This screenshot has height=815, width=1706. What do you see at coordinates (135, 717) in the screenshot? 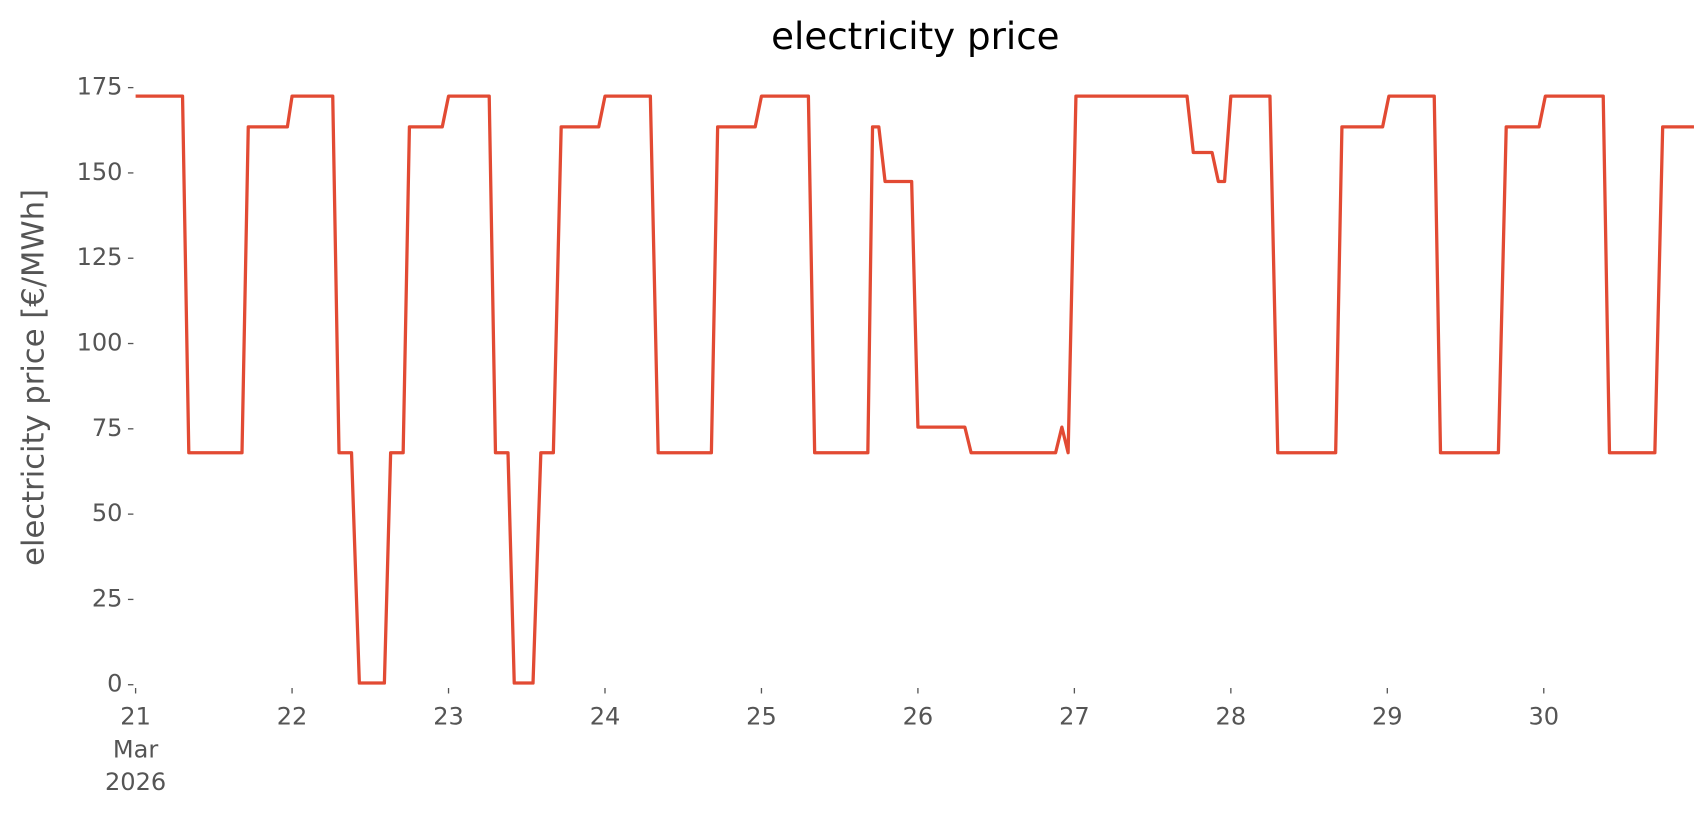
I see `tick-label-line: 21` at bounding box center [135, 717].